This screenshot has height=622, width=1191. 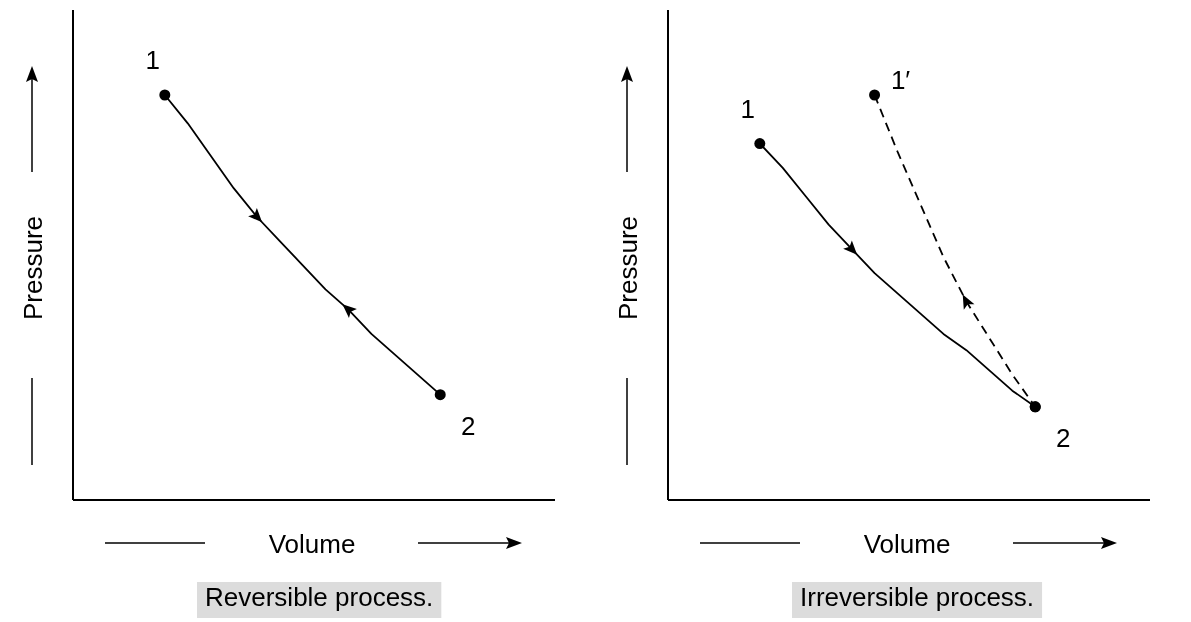 I want to click on text: Reversible process., so click(x=319, y=597).